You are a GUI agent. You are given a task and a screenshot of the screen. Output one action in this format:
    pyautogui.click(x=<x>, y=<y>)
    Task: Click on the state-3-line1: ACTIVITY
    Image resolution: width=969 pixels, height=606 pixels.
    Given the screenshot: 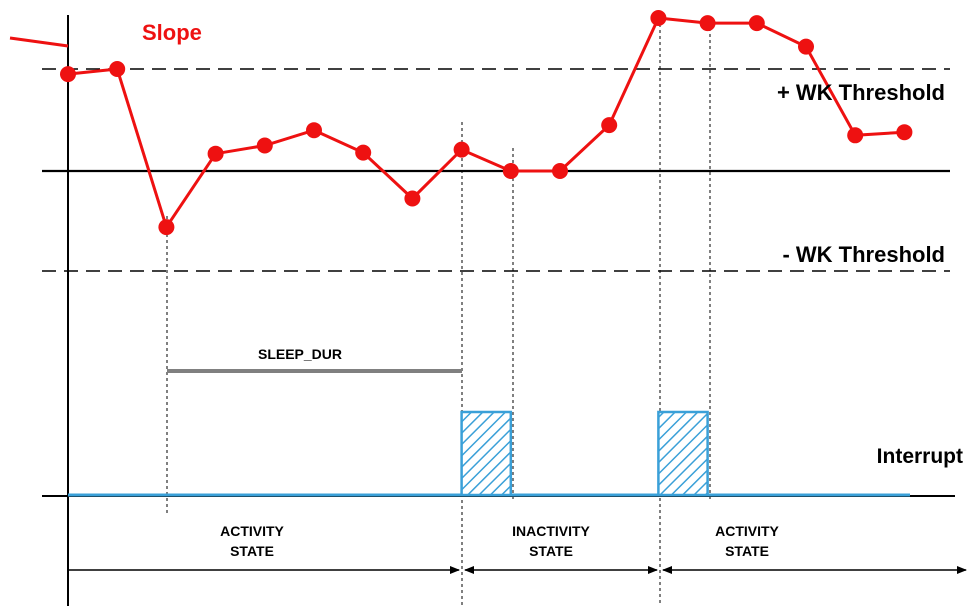 What is the action you would take?
    pyautogui.click(x=747, y=531)
    